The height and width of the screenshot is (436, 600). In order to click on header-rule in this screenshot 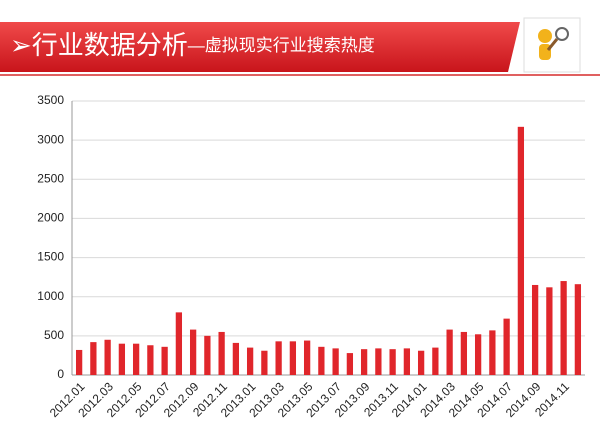, I will do `click(300, 75)`.